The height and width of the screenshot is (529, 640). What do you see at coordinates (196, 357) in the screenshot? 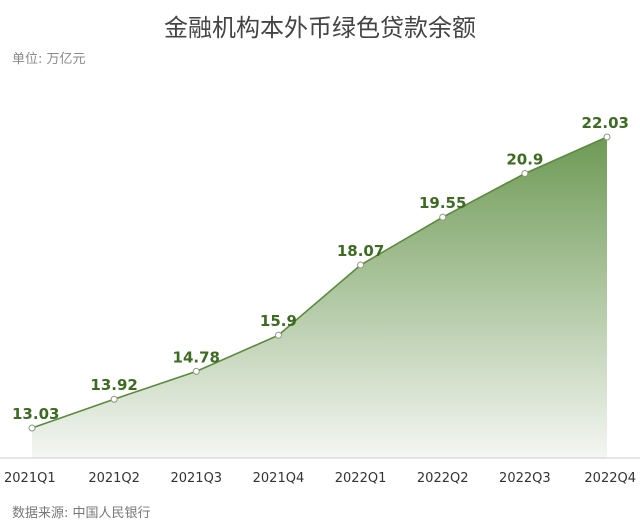
I see `data-label: 14.78` at bounding box center [196, 357].